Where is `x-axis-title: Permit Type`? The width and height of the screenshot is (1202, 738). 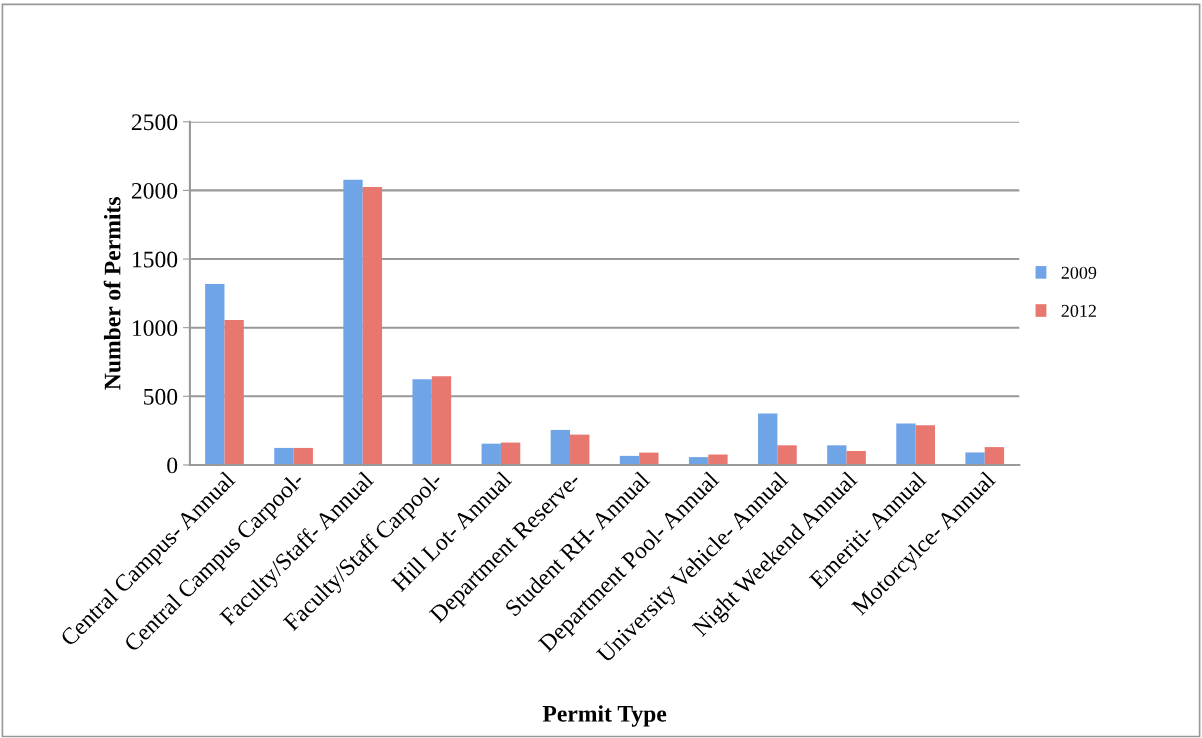
x-axis-title: Permit Type is located at coordinates (604, 716).